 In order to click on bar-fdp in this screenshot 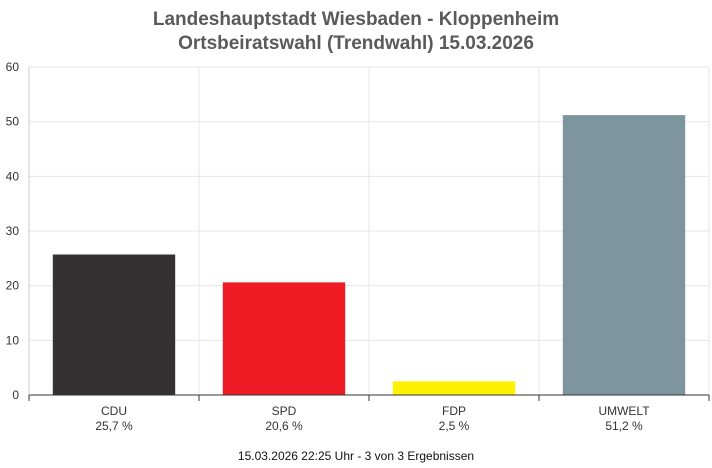, I will do `click(454, 388)`.